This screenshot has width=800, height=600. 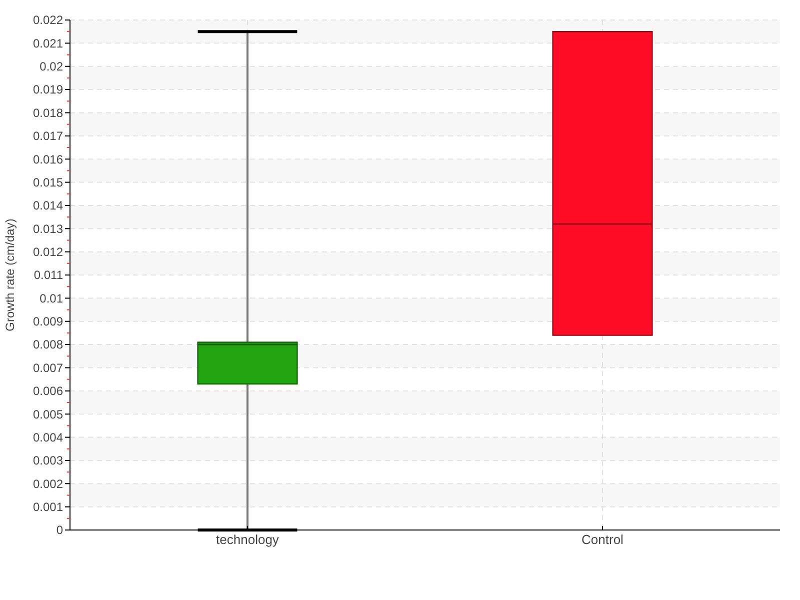 I want to click on y-tick-label: 0.004, so click(x=48, y=437).